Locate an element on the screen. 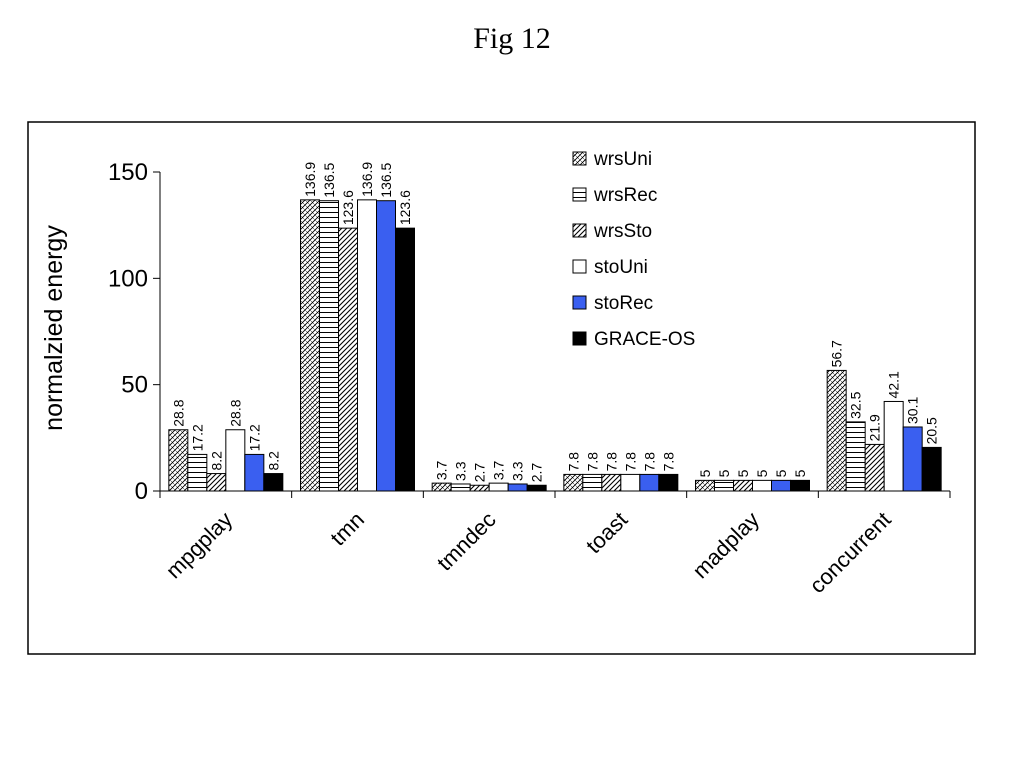 The image size is (1024, 768). y-tick-label: 0 is located at coordinates (141, 491).